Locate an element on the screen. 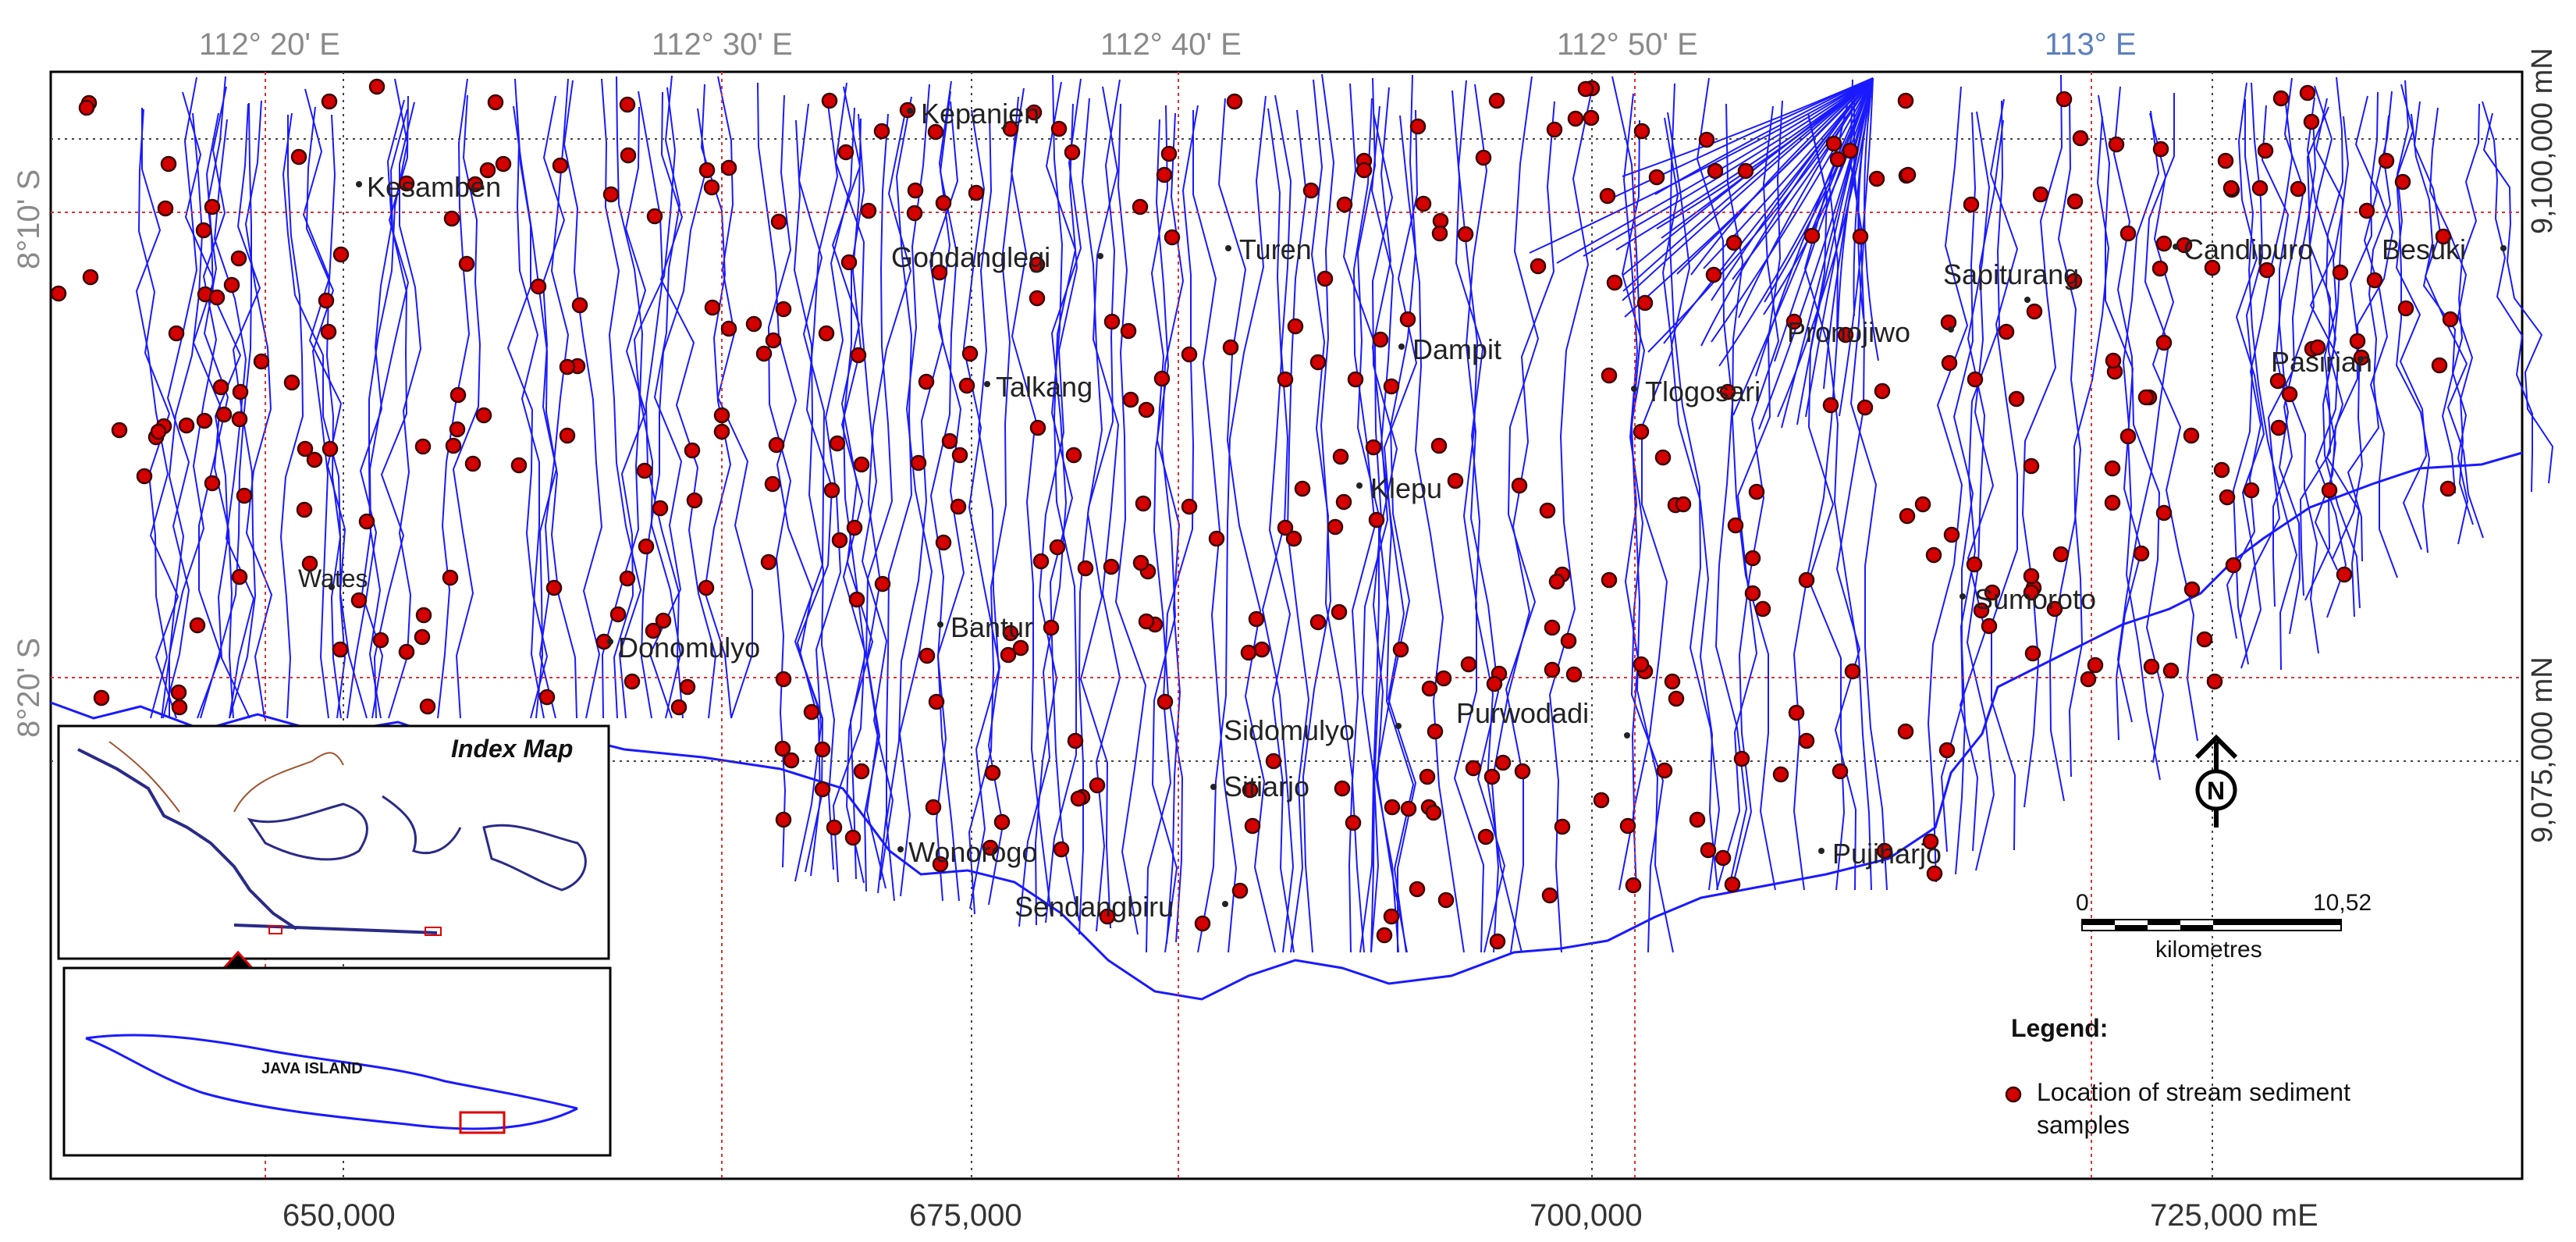 This screenshot has width=2576, height=1242. place-label: Sitiarjo is located at coordinates (1266, 786).